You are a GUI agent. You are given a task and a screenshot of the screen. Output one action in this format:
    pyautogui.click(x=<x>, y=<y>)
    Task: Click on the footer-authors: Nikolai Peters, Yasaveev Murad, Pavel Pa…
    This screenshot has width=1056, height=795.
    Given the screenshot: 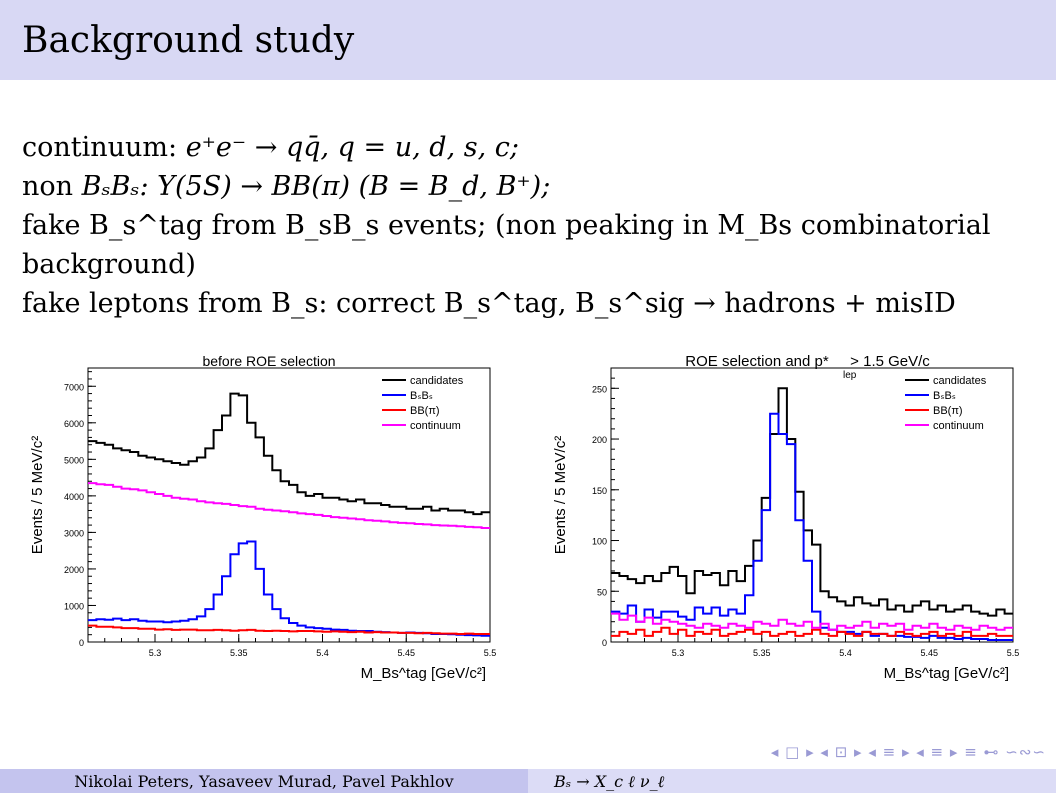 What is the action you would take?
    pyautogui.click(x=264, y=781)
    